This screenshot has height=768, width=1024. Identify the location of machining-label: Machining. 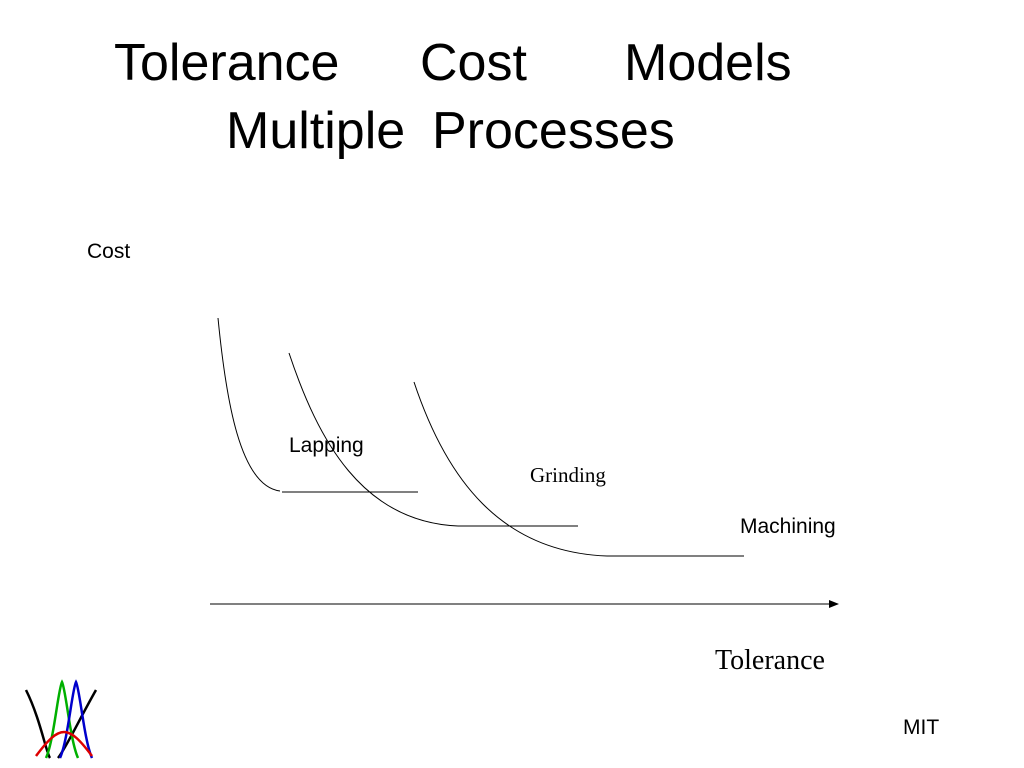
(788, 526).